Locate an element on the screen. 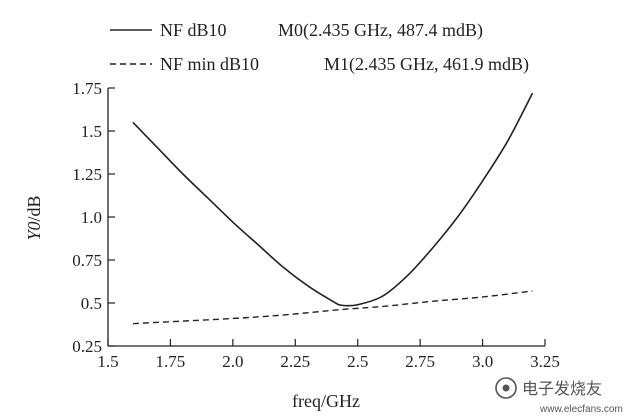 The image size is (633, 420). y-tick-label: 1.5 is located at coordinates (91, 131).